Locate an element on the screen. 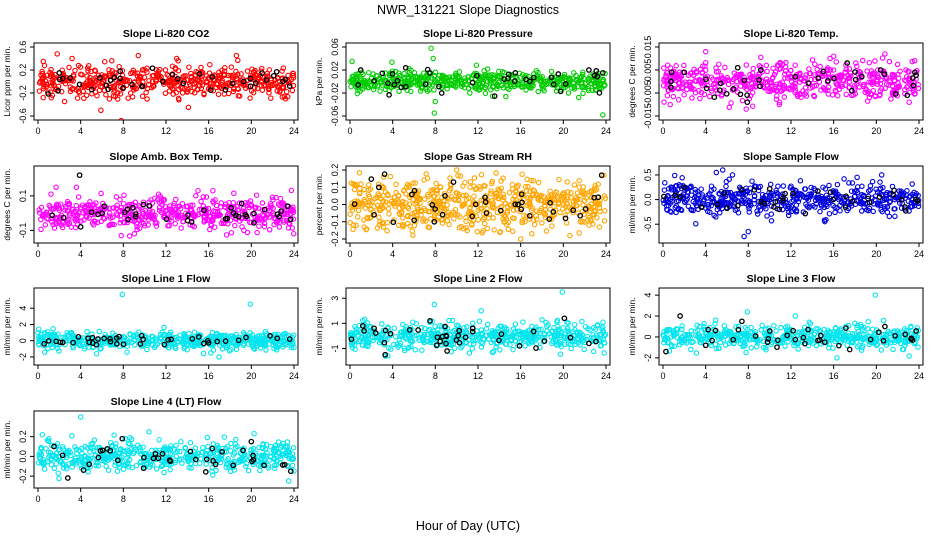  y-tick-label: -0.015 is located at coordinates (648, 116).